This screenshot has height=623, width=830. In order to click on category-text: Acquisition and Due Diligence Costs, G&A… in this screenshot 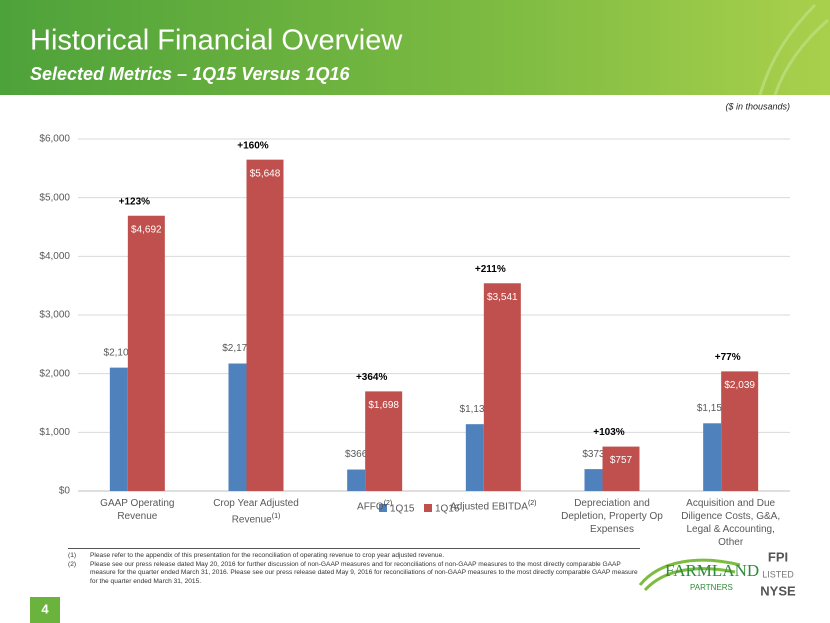, I will do `click(731, 523)`.